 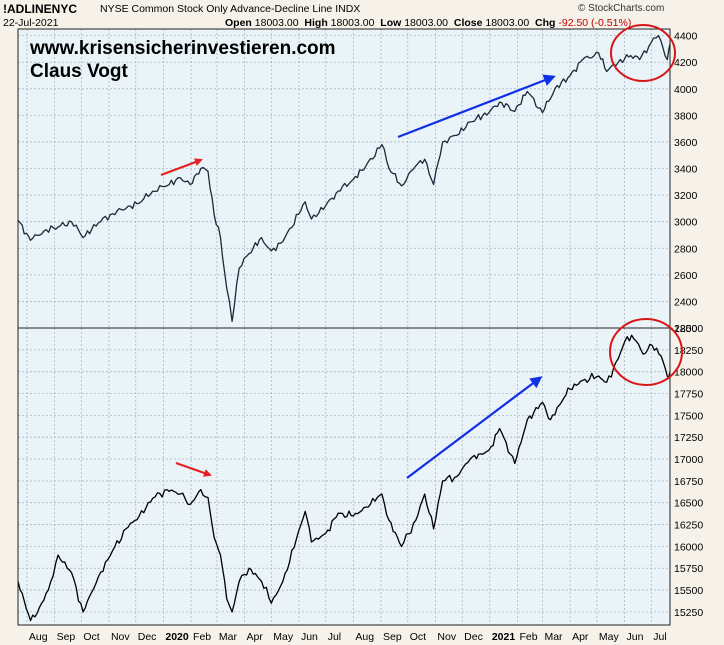 What do you see at coordinates (545, 23) in the screenshot?
I see `chg-label: Chg` at bounding box center [545, 23].